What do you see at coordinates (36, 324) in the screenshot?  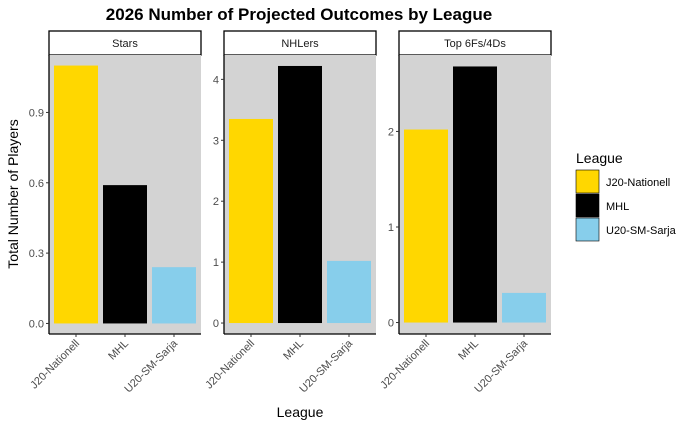 I see `y-tick-label: 0.0` at bounding box center [36, 324].